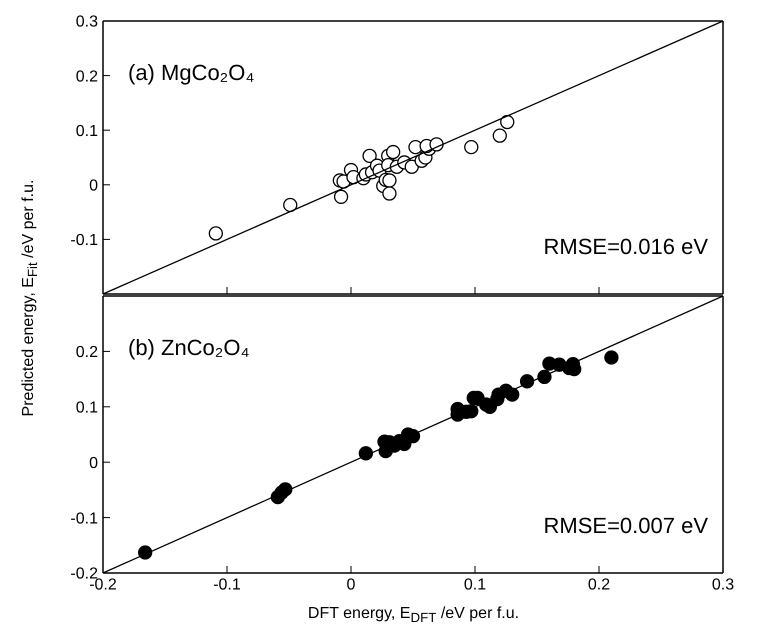  What do you see at coordinates (87, 22) in the screenshot?
I see `y-tick-label: 0.3` at bounding box center [87, 22].